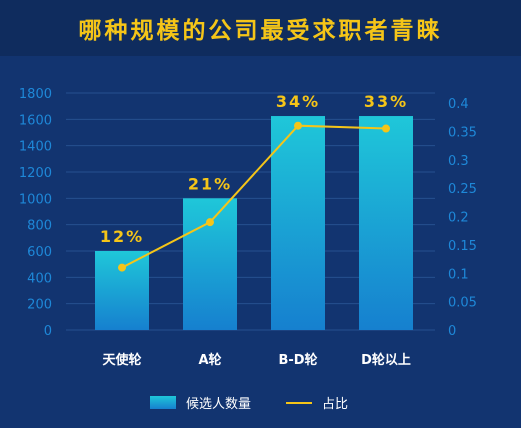 This screenshot has height=428, width=521. What do you see at coordinates (218, 404) in the screenshot?
I see `legend-bar-label: 候选人数量` at bounding box center [218, 404].